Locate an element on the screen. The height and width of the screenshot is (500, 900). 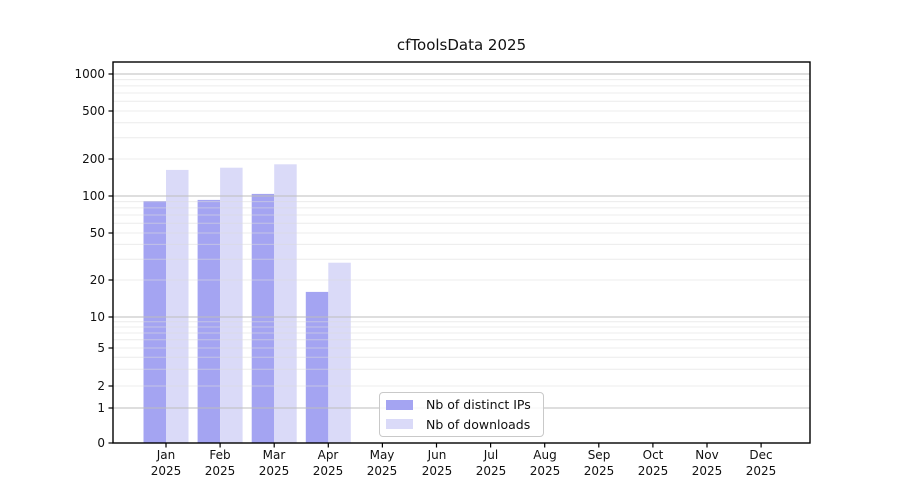
x-tick-label-line: Oct is located at coordinates (653, 455).